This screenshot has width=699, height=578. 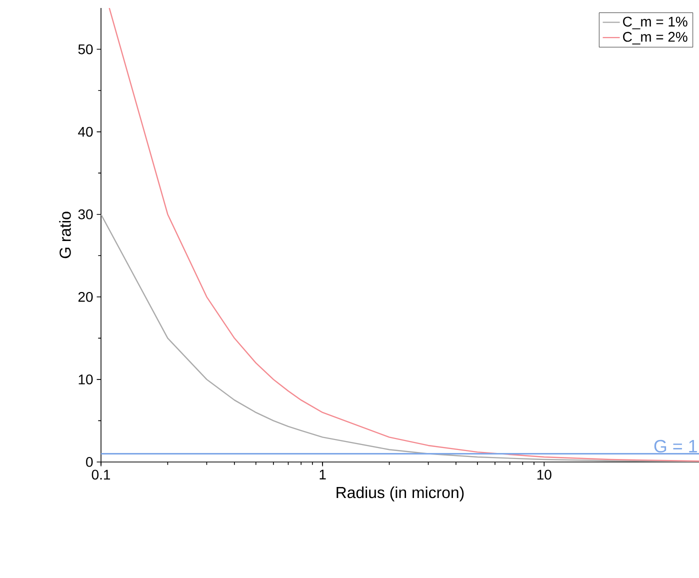 What do you see at coordinates (85, 131) in the screenshot?
I see `y-tick-label: 40` at bounding box center [85, 131].